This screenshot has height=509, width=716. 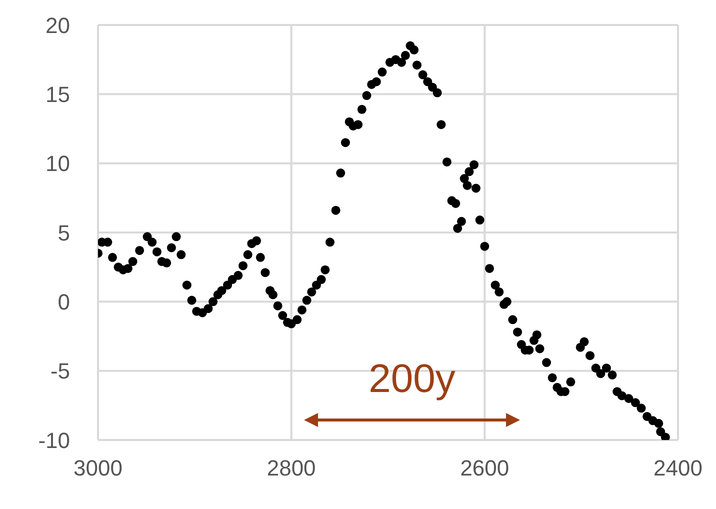 I want to click on x-tick-label: 2600, so click(x=485, y=468).